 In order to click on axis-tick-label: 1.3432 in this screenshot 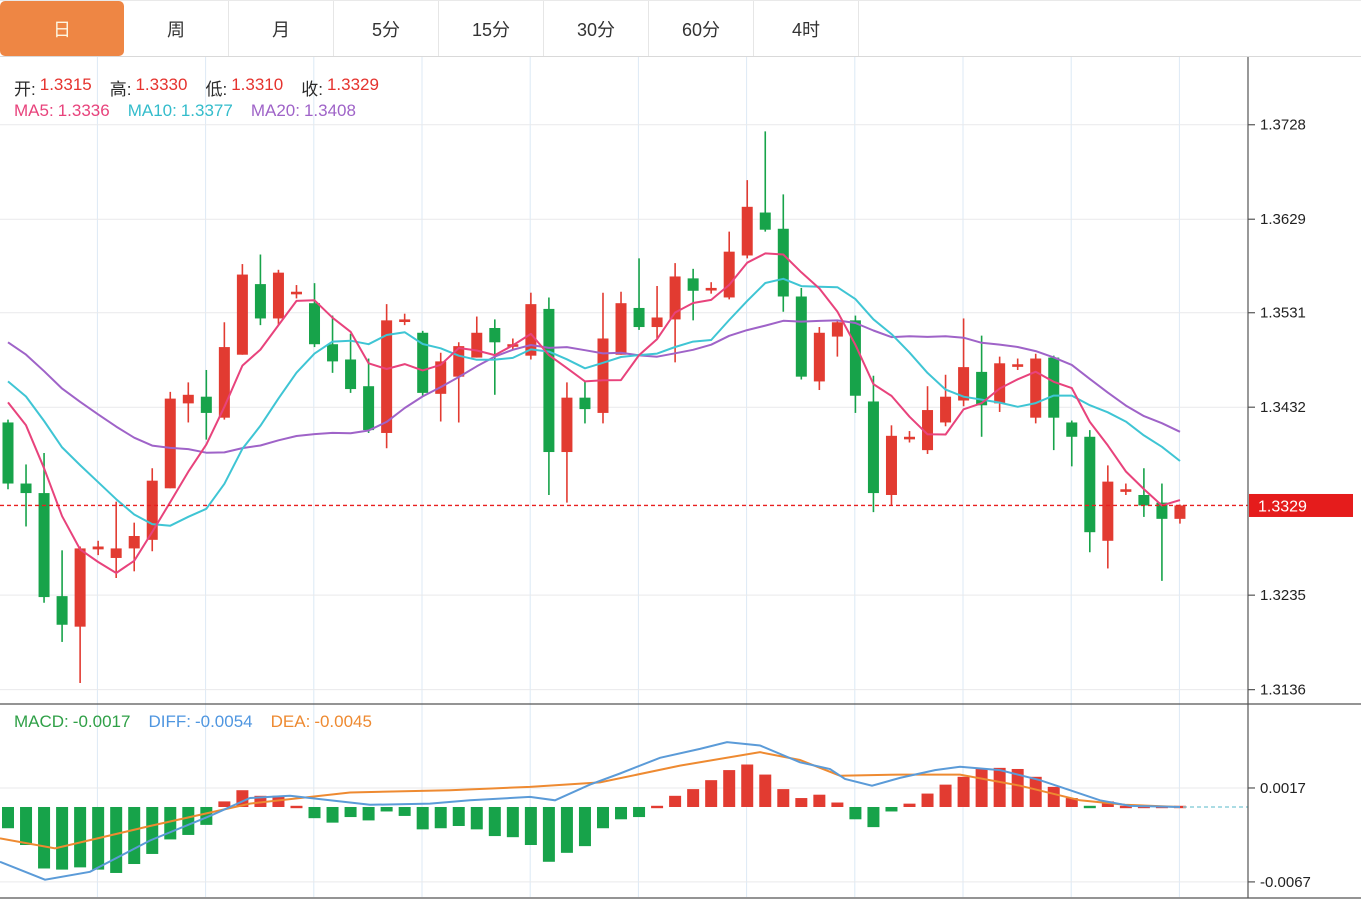, I will do `click(1283, 407)`.